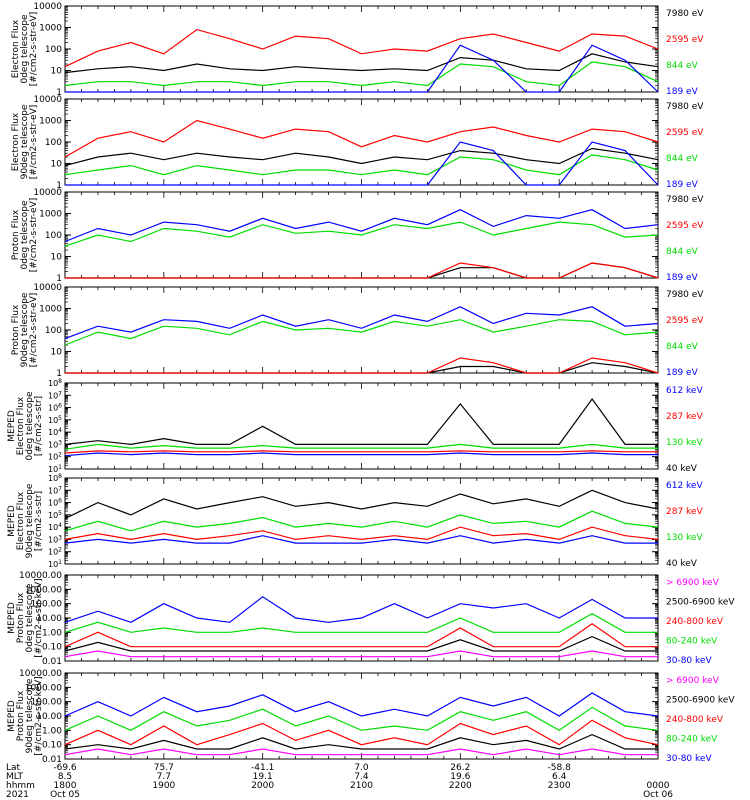 This screenshot has width=750, height=800. I want to click on row-label-year: 2021, so click(17, 795).